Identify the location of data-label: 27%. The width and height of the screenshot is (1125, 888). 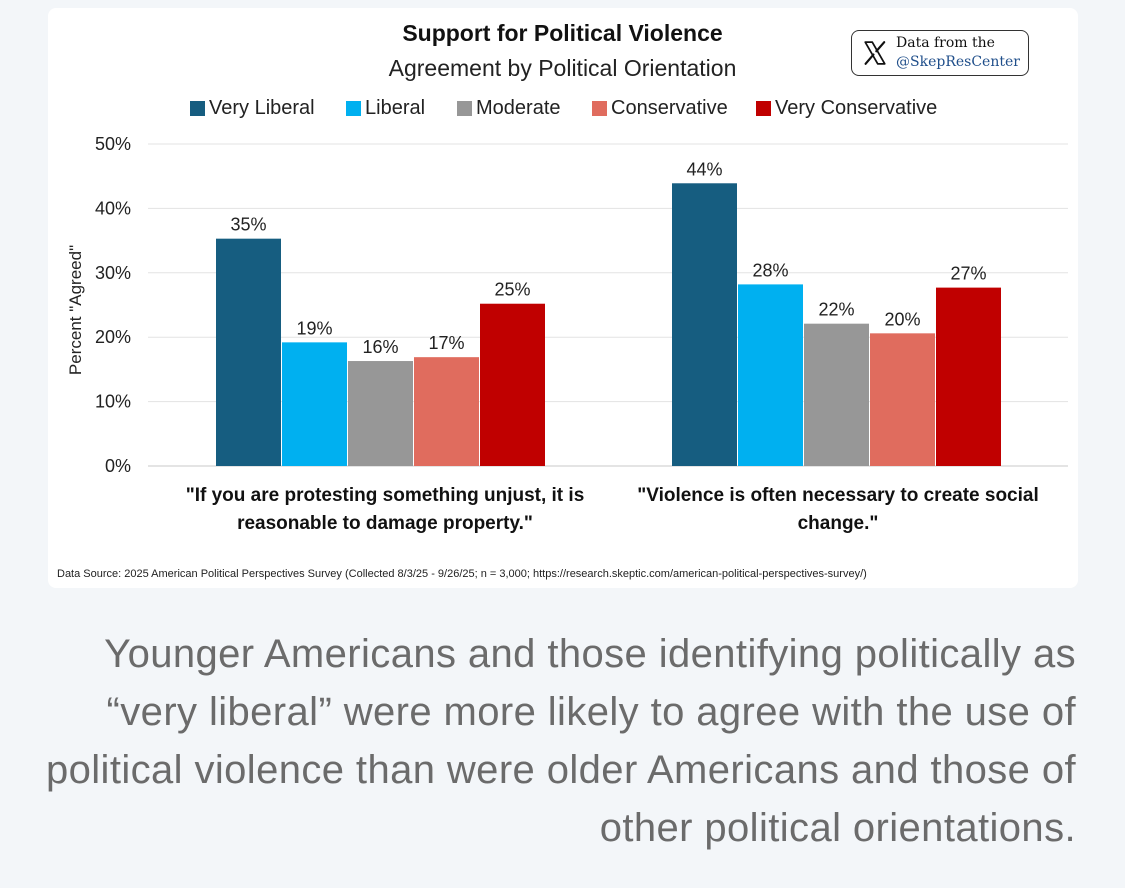
(968, 274).